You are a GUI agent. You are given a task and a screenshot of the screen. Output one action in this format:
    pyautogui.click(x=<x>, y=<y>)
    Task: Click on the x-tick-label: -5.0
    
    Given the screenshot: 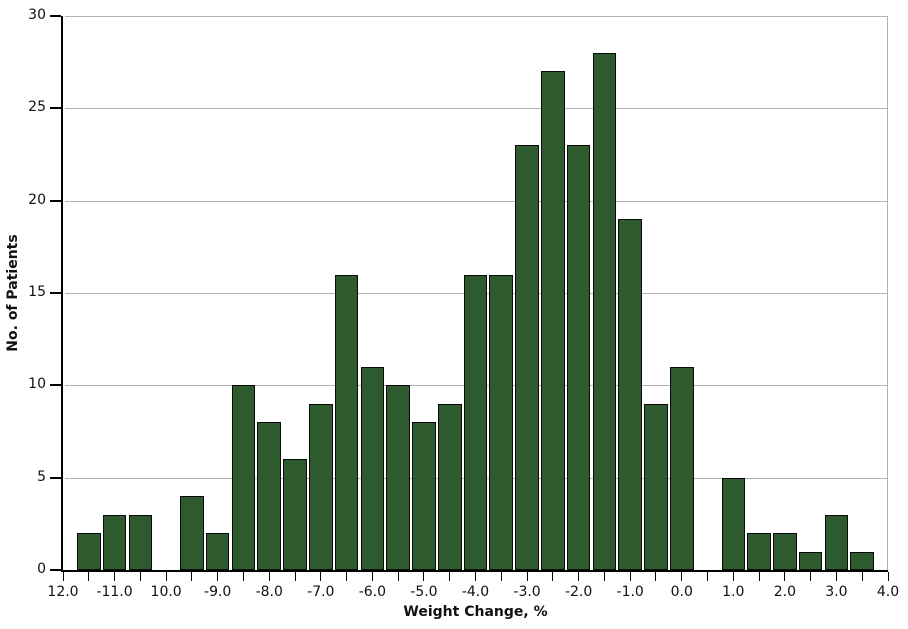 What is the action you would take?
    pyautogui.click(x=424, y=592)
    